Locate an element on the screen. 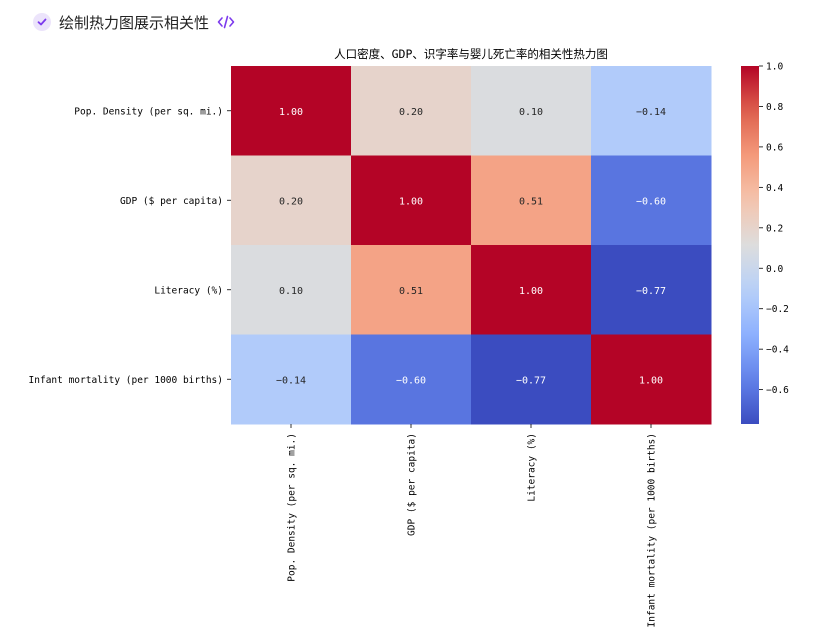 The width and height of the screenshot is (839, 632). step-title: 绘制热力图展示相关性 is located at coordinates (134, 22).